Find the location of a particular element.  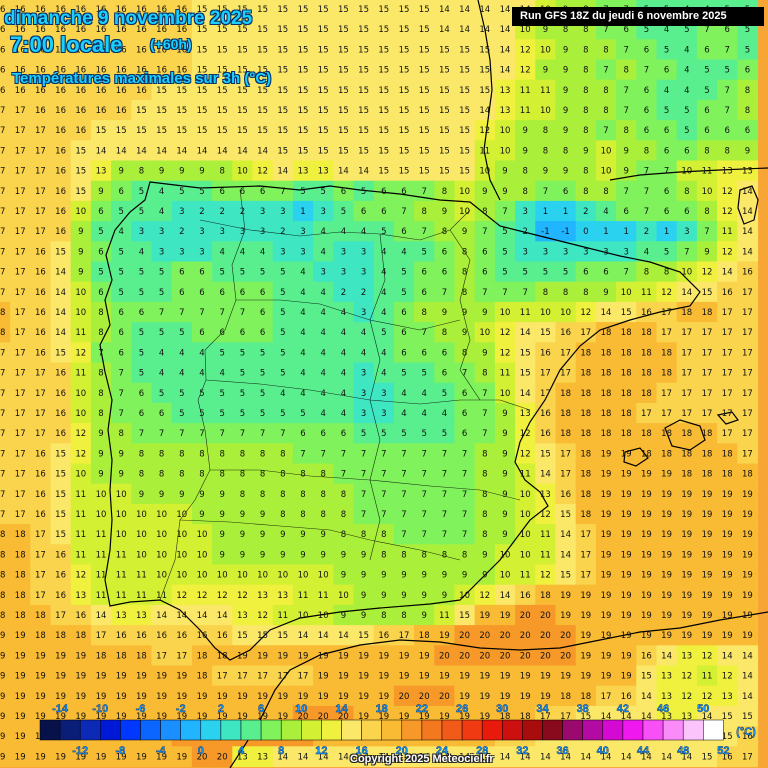

legend-swatch is located at coordinates (713, 730).